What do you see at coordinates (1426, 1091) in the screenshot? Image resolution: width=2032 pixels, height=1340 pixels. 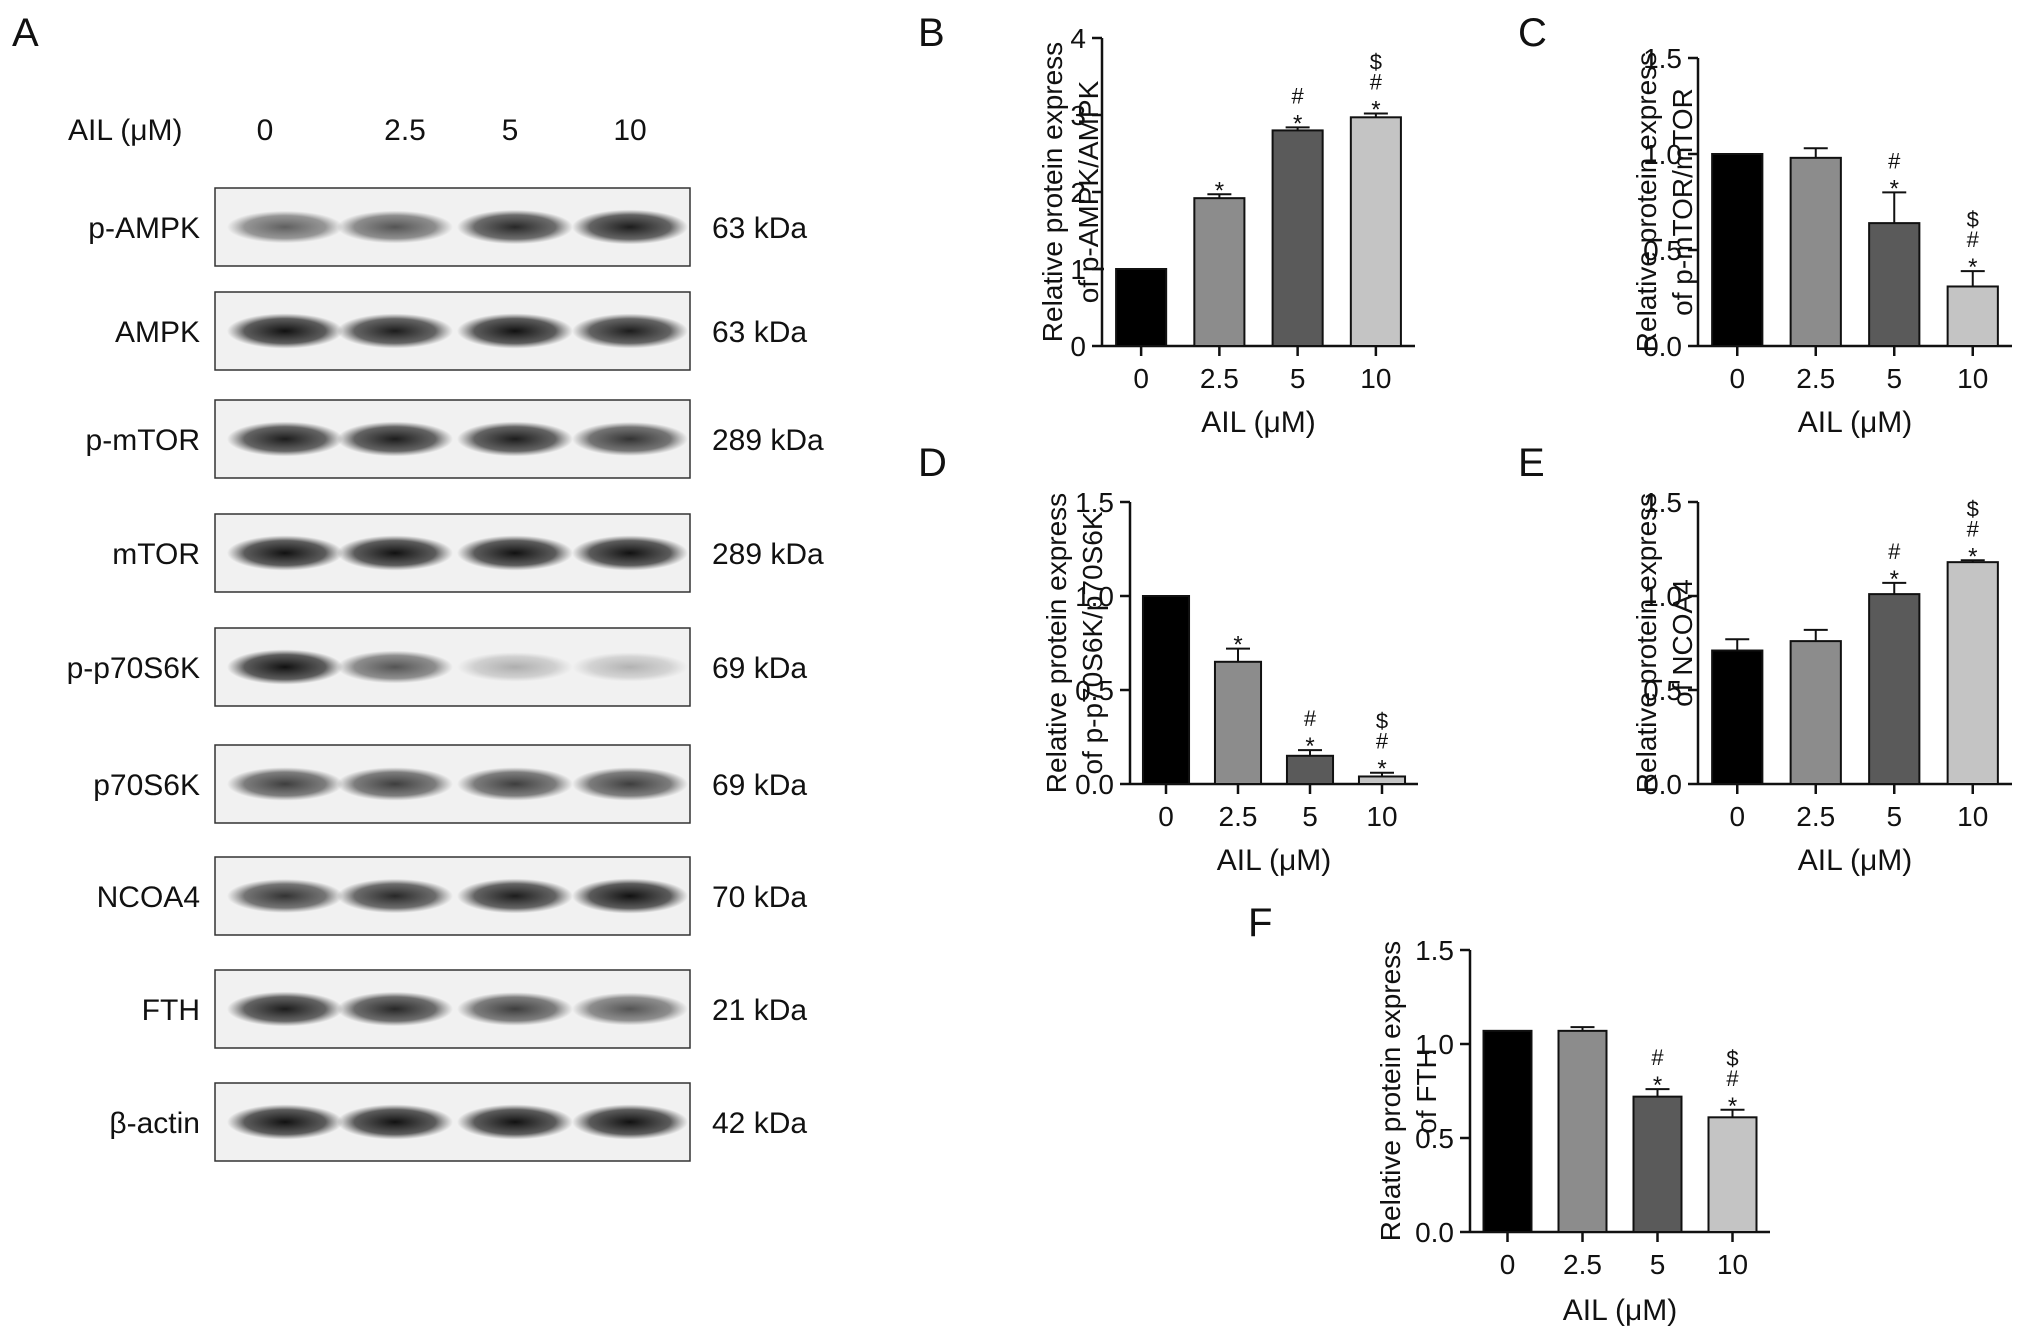 I see `y-axis-label: of FTH` at bounding box center [1426, 1091].